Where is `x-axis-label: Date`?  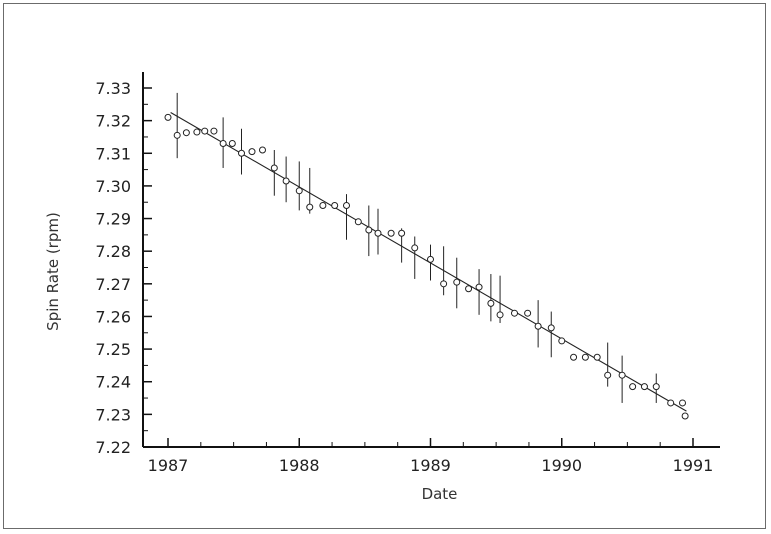
x-axis-label: Date is located at coordinates (440, 494).